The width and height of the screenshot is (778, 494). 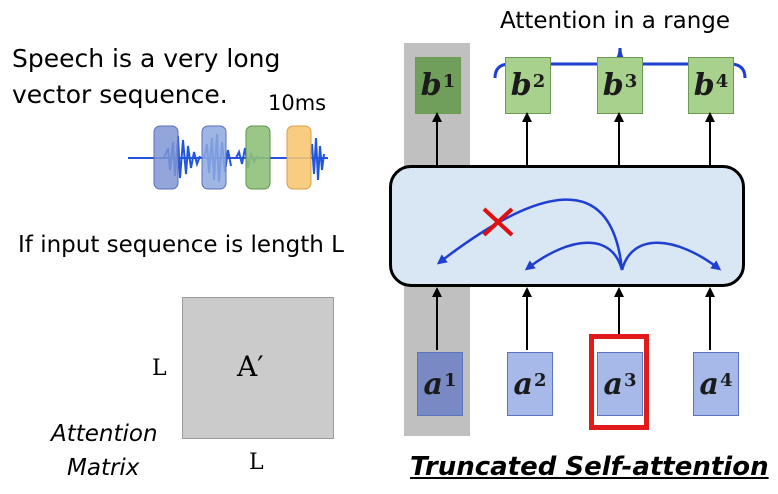 What do you see at coordinates (589, 467) in the screenshot?
I see `diagram-title: Truncated Self-attention` at bounding box center [589, 467].